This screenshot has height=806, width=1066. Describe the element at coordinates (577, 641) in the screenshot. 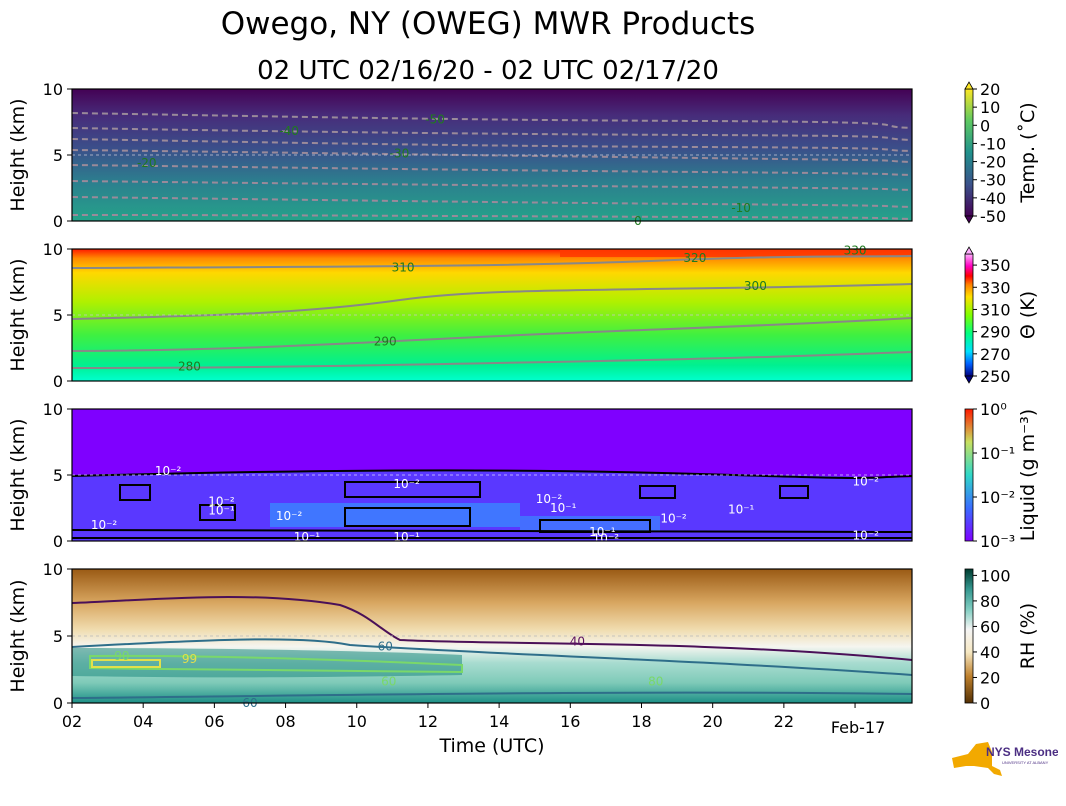

I see `contour-label: 40` at that location.